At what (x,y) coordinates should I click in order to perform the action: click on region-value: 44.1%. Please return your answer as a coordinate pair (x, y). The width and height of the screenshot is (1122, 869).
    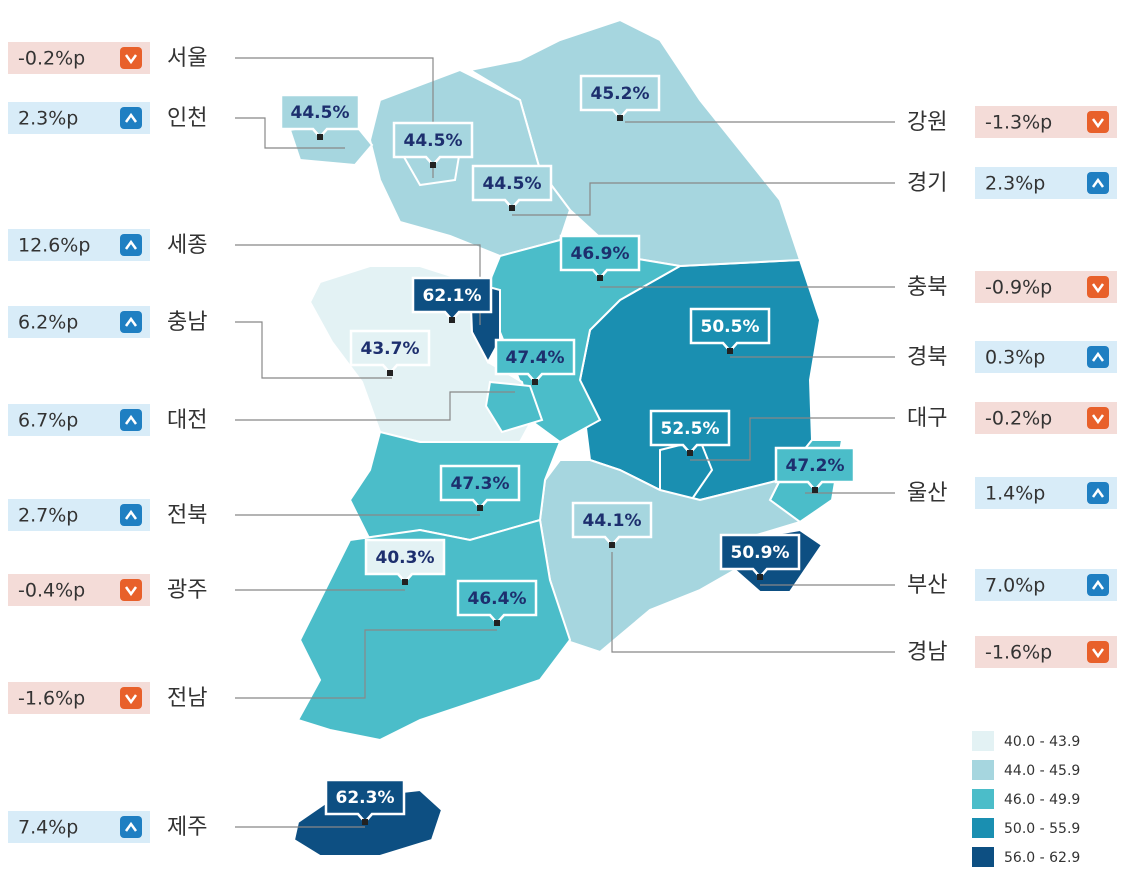
    Looking at the image, I should click on (612, 521).